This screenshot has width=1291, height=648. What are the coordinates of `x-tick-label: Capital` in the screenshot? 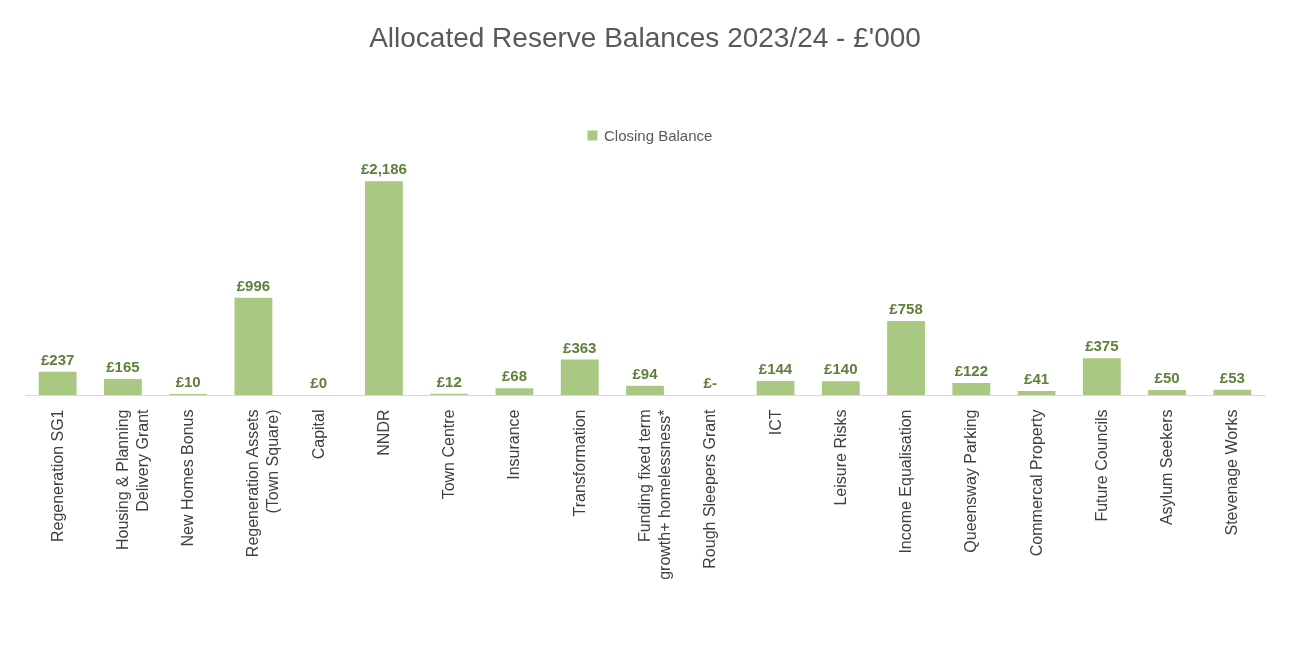 It's located at (318, 434).